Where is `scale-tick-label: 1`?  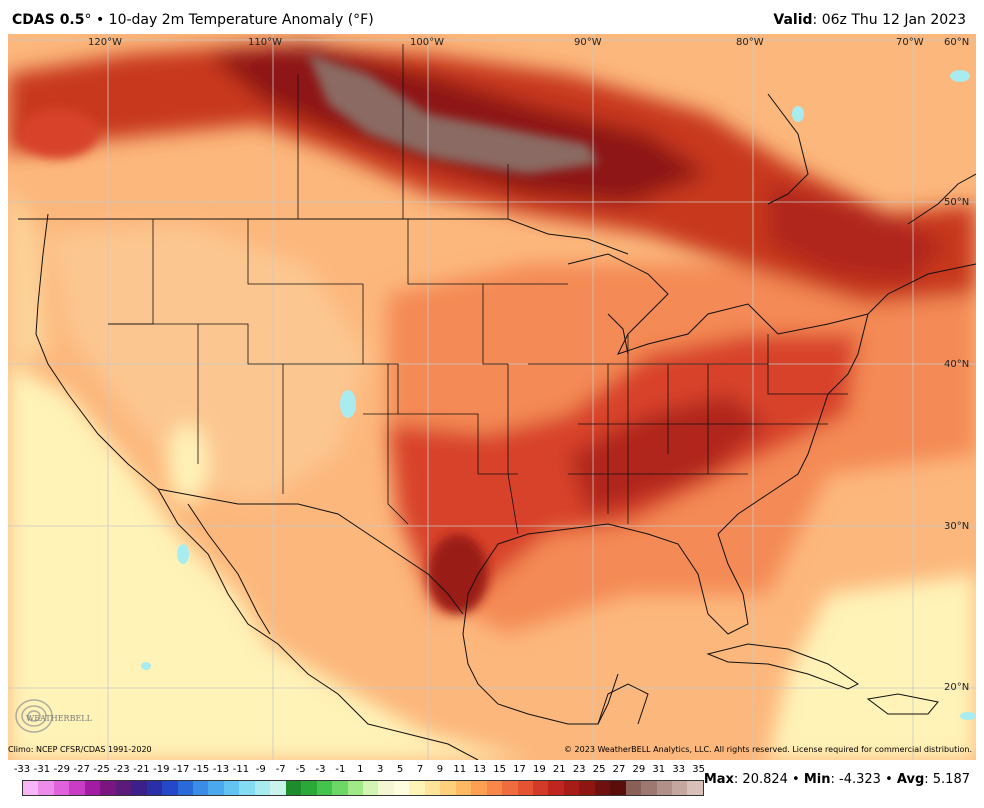
scale-tick-label: 1 is located at coordinates (360, 769).